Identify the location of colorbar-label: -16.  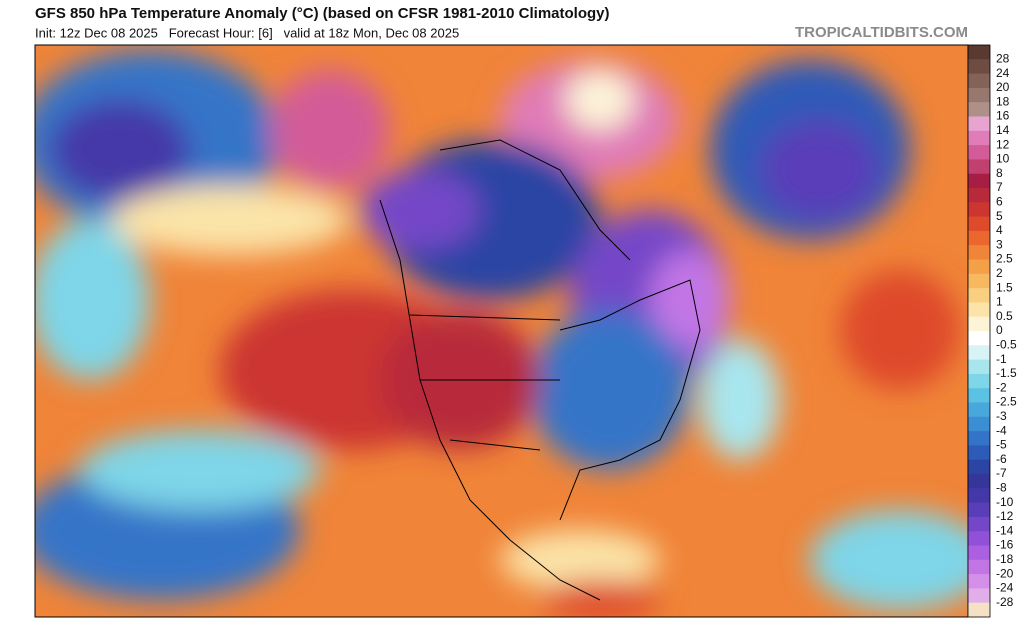
(1005, 545).